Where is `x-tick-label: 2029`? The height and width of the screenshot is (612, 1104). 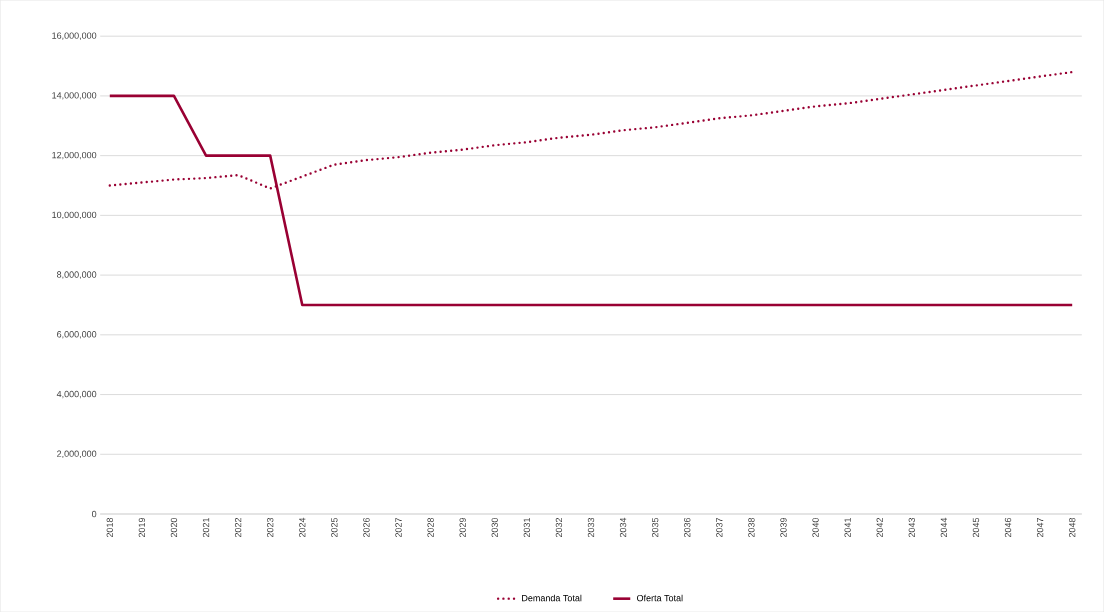 x-tick-label: 2029 is located at coordinates (462, 527).